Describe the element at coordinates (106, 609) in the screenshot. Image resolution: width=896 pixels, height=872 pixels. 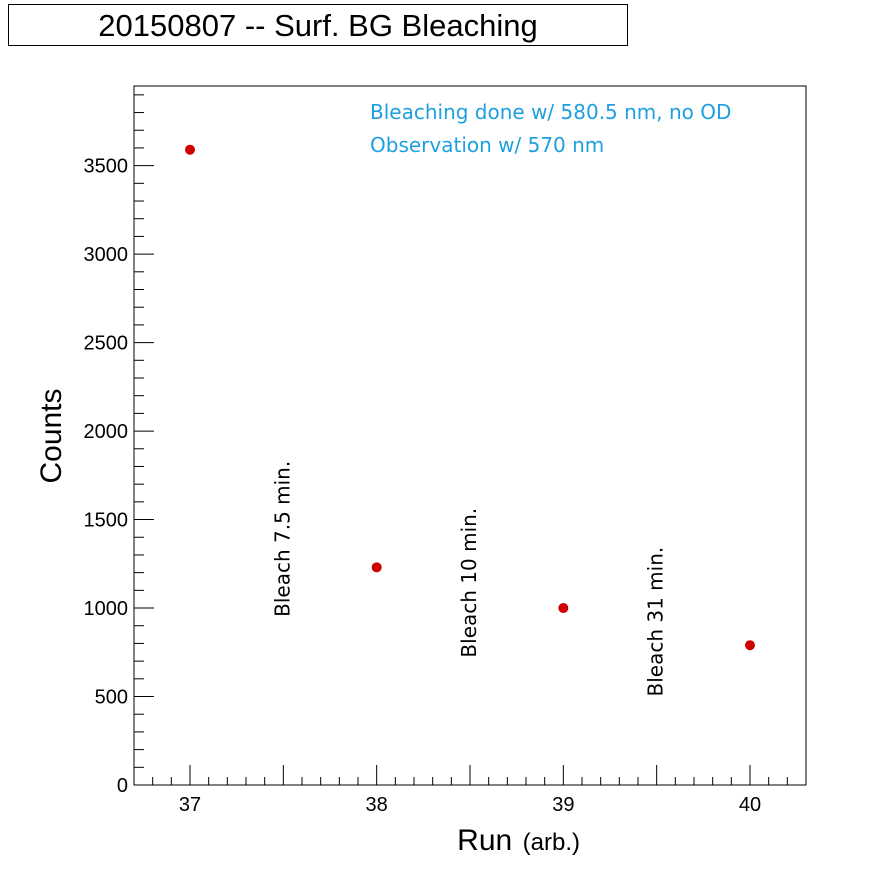
I see `y-tick-label: 1000` at that location.